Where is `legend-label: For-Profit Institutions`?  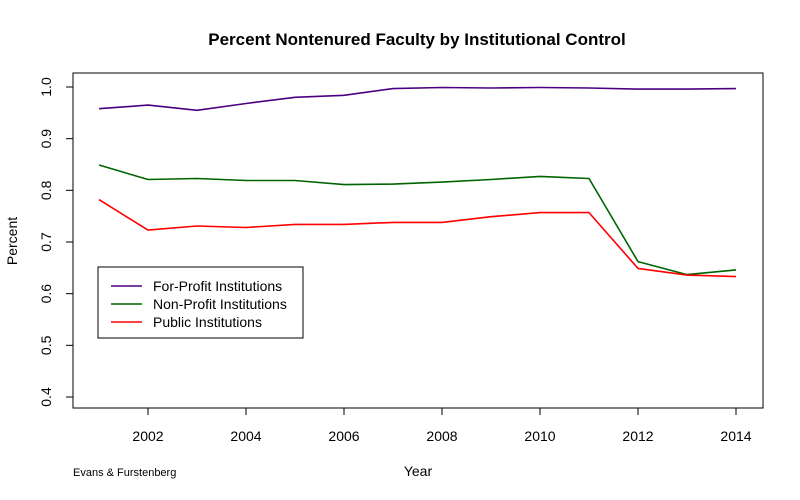
legend-label: For-Profit Institutions is located at coordinates (217, 286).